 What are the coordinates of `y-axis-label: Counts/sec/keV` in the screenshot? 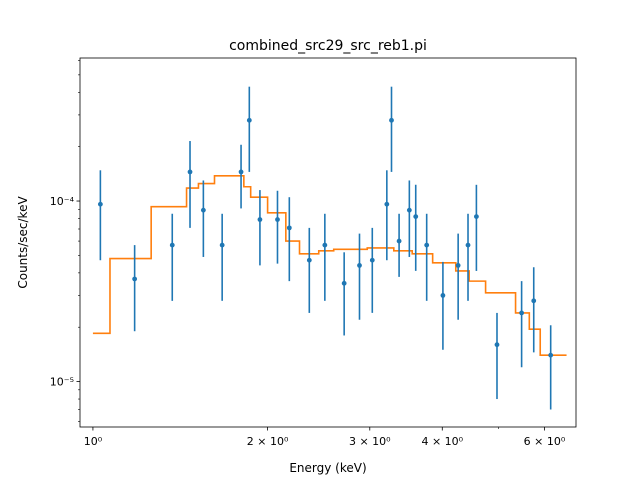 It's located at (23, 242).